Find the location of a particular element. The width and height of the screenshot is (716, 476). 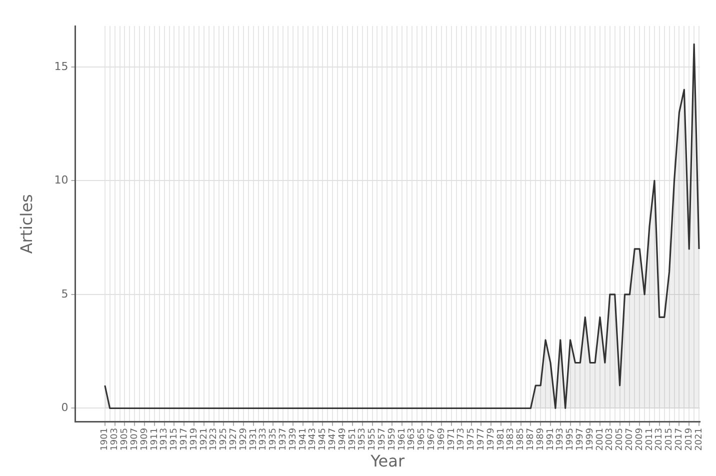

x-tick-label: 1945 is located at coordinates (323, 439).